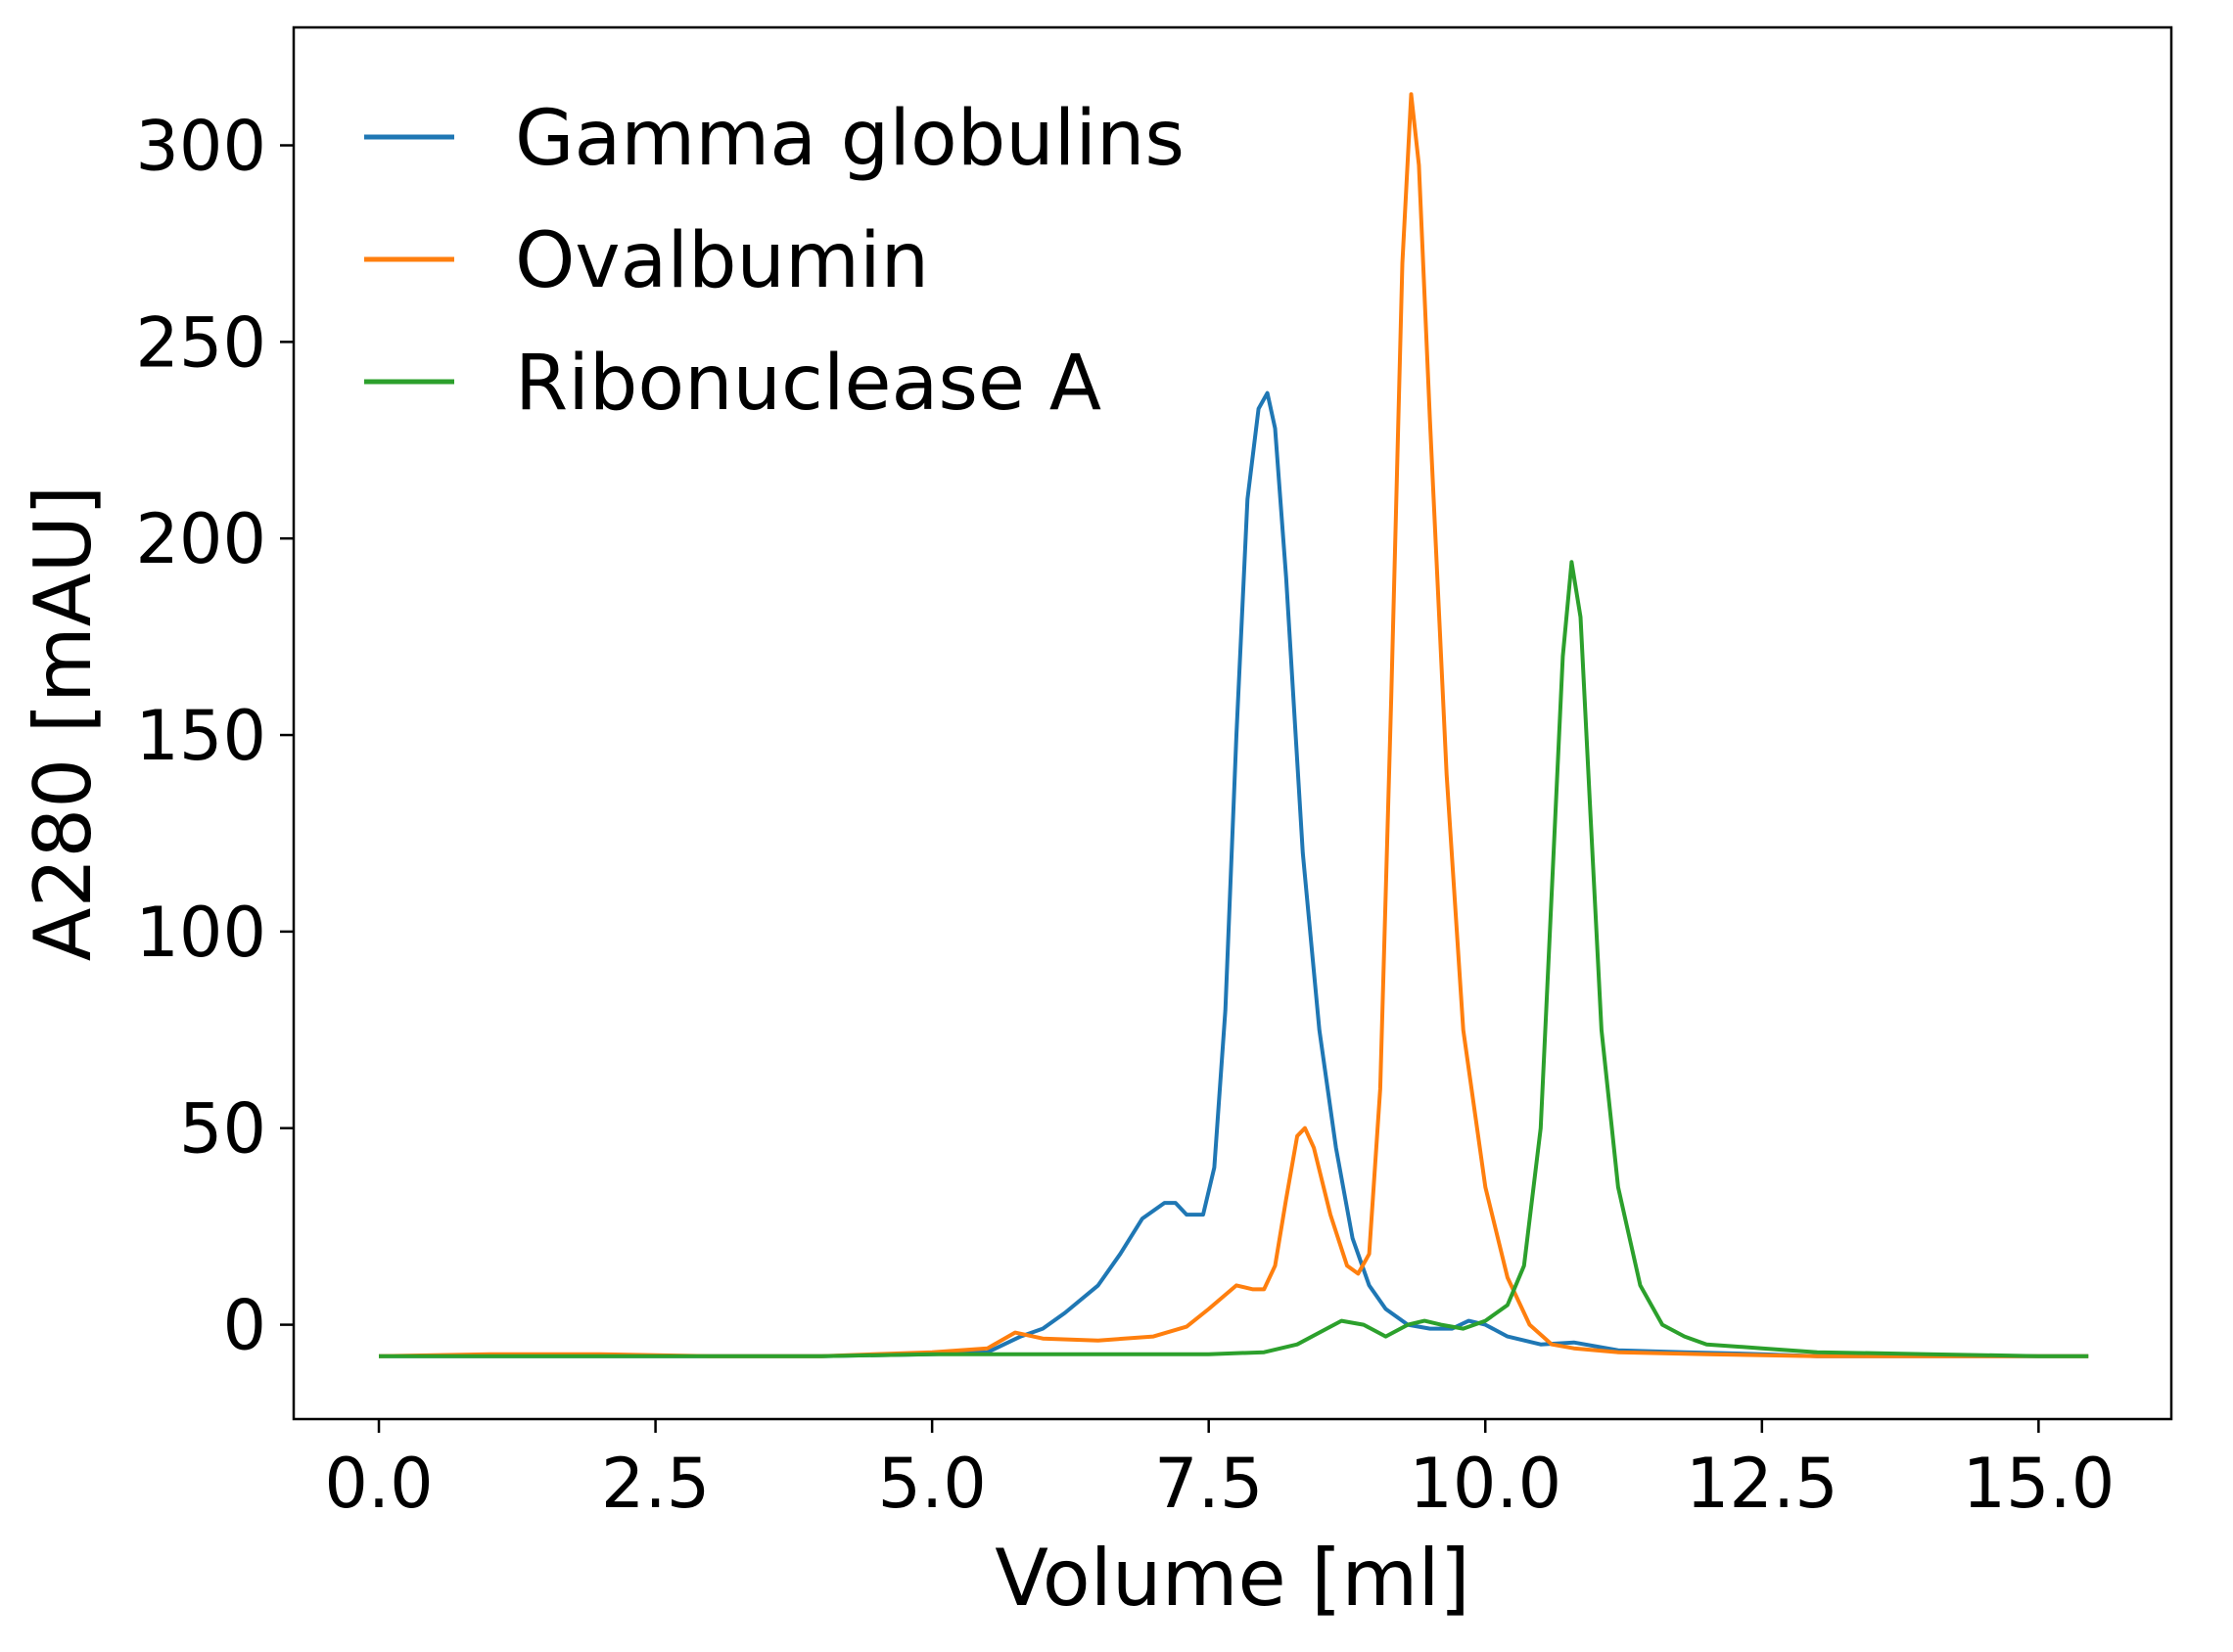 This screenshot has width=2233, height=1652. I want to click on y-axis: 0 50 100 150 200 250 300, so click(214, 736).